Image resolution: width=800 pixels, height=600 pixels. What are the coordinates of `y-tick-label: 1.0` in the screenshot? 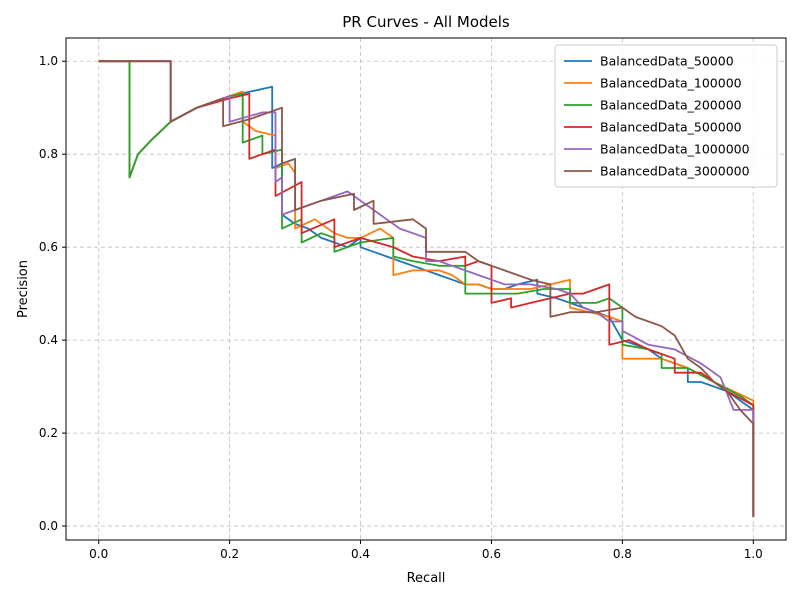 It's located at (48, 61).